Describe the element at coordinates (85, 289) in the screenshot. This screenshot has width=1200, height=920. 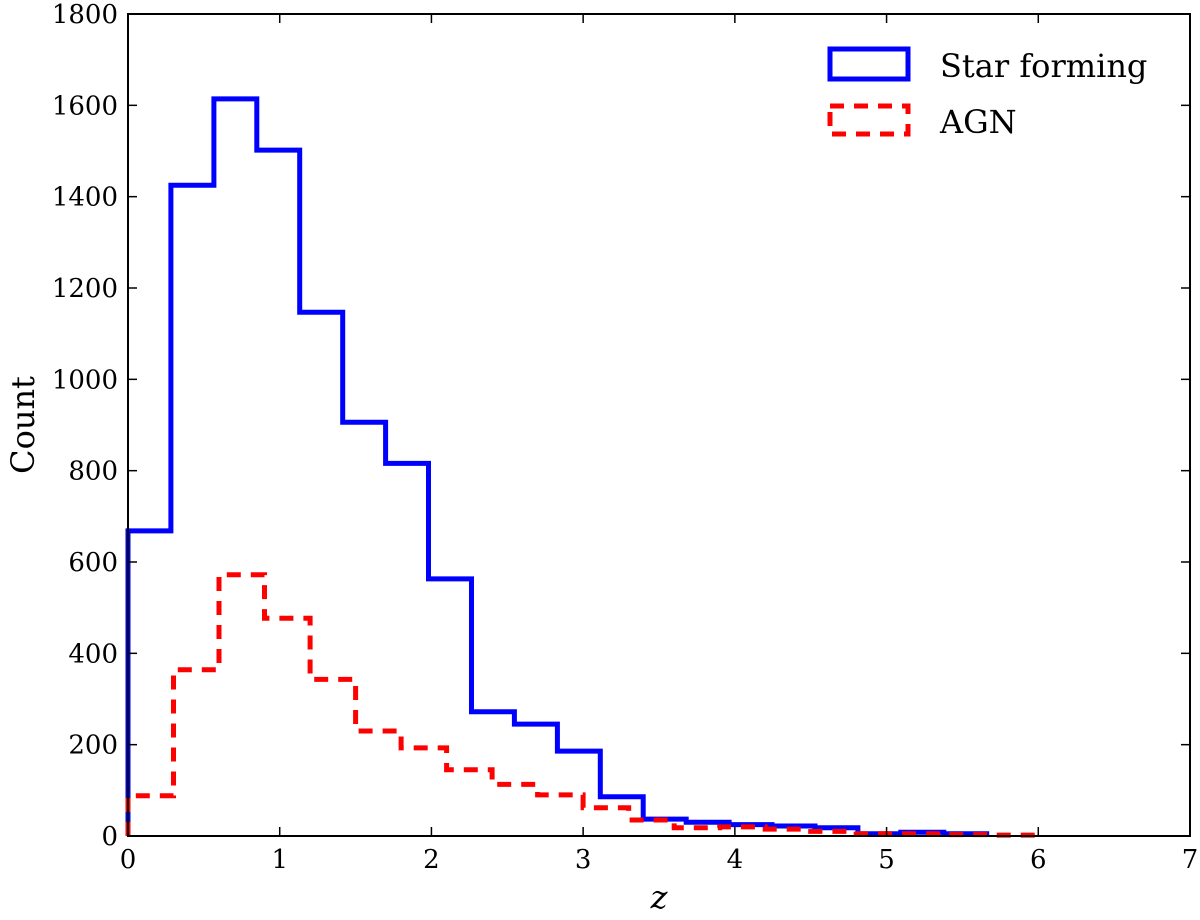
I see `y-tick-label-6: 1200` at that location.